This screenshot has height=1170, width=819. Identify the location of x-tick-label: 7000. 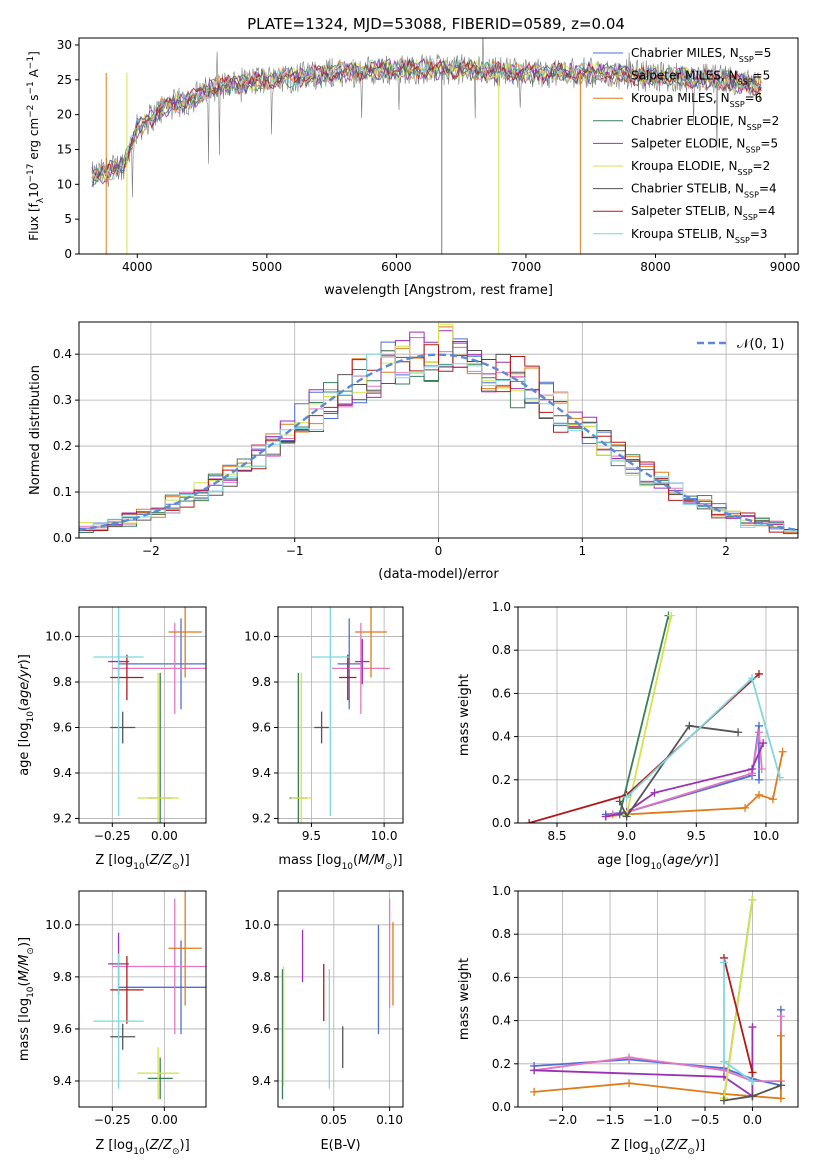
(526, 267).